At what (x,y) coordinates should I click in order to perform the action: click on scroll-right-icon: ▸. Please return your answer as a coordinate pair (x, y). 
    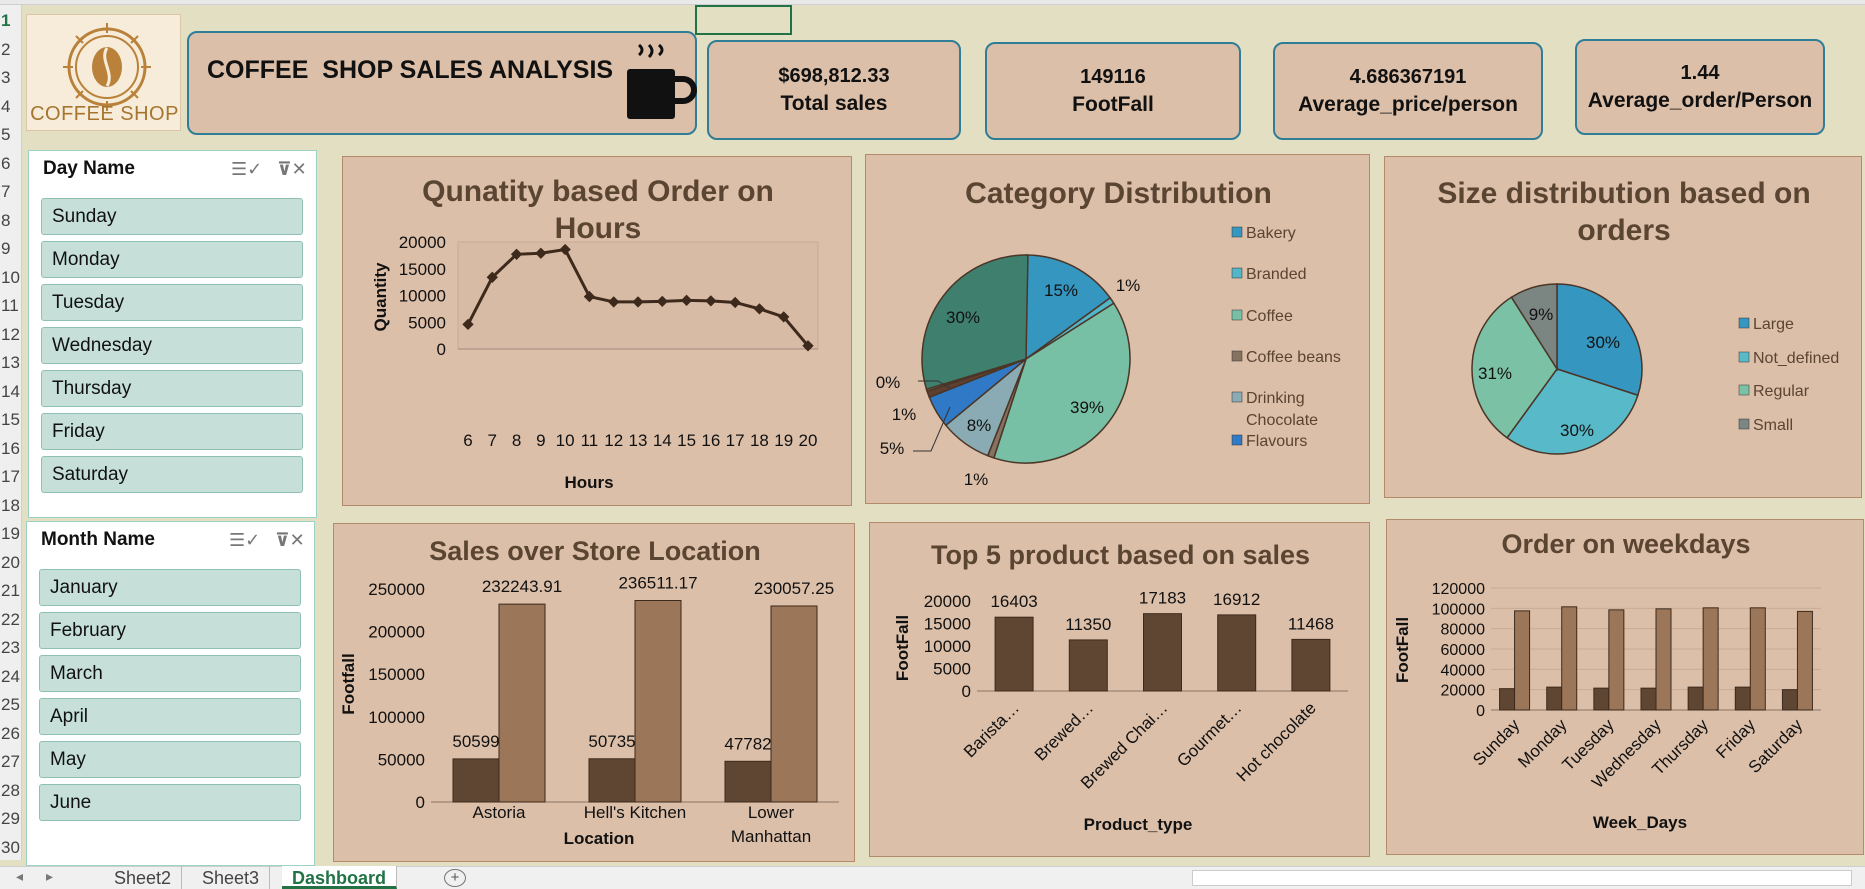
    Looking at the image, I should click on (50, 876).